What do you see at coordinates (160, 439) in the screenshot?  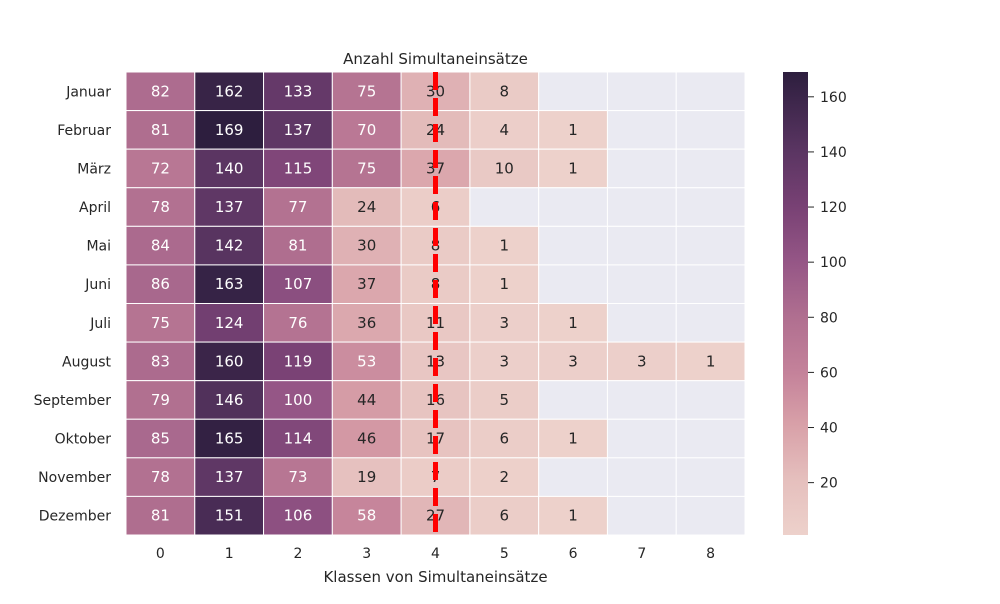 I see `cell-value-label: 85` at bounding box center [160, 439].